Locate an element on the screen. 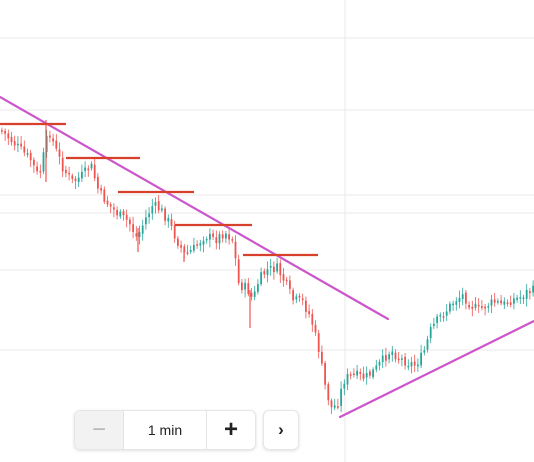 The height and width of the screenshot is (462, 534). interval-toolbar: − 1 min + is located at coordinates (165, 430).